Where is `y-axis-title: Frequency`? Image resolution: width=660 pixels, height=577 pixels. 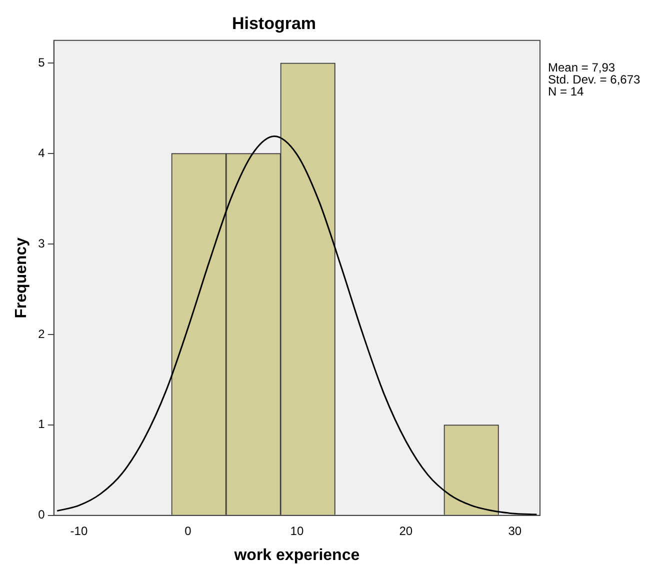 y-axis-title: Frequency is located at coordinates (21, 277).